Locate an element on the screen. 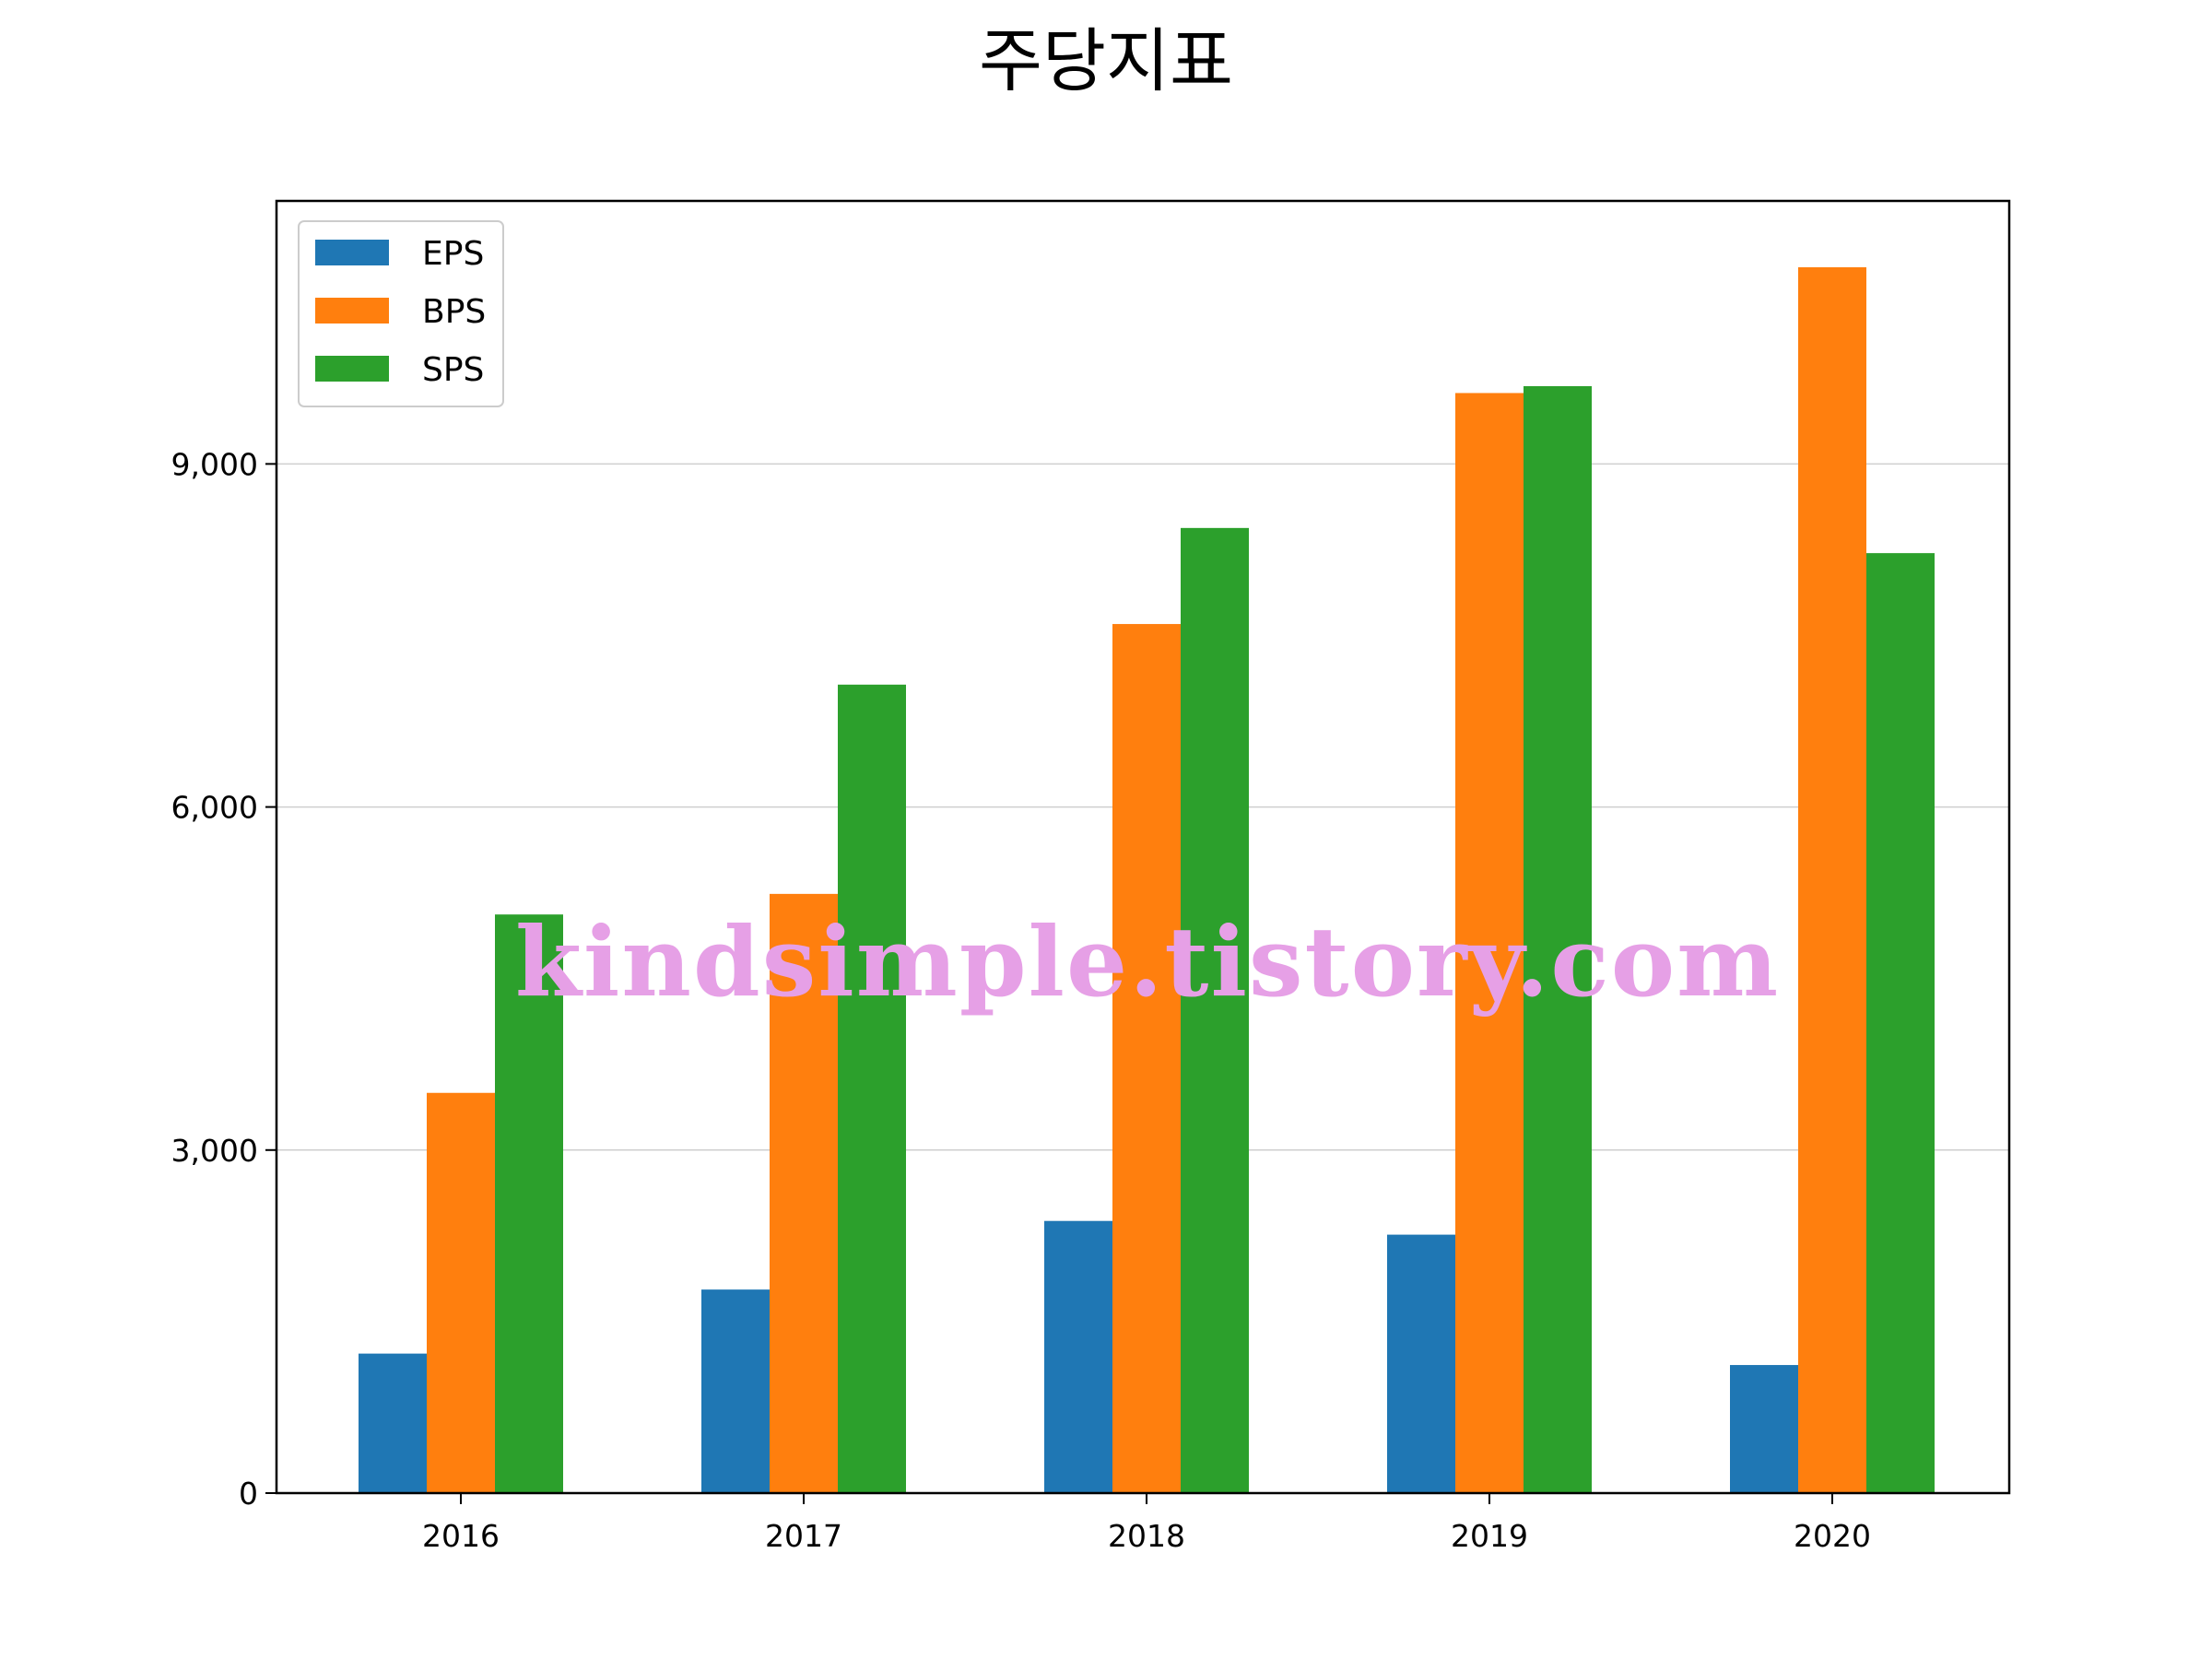 The image size is (2212, 1659). y-tick-label: 9,000 is located at coordinates (214, 464).